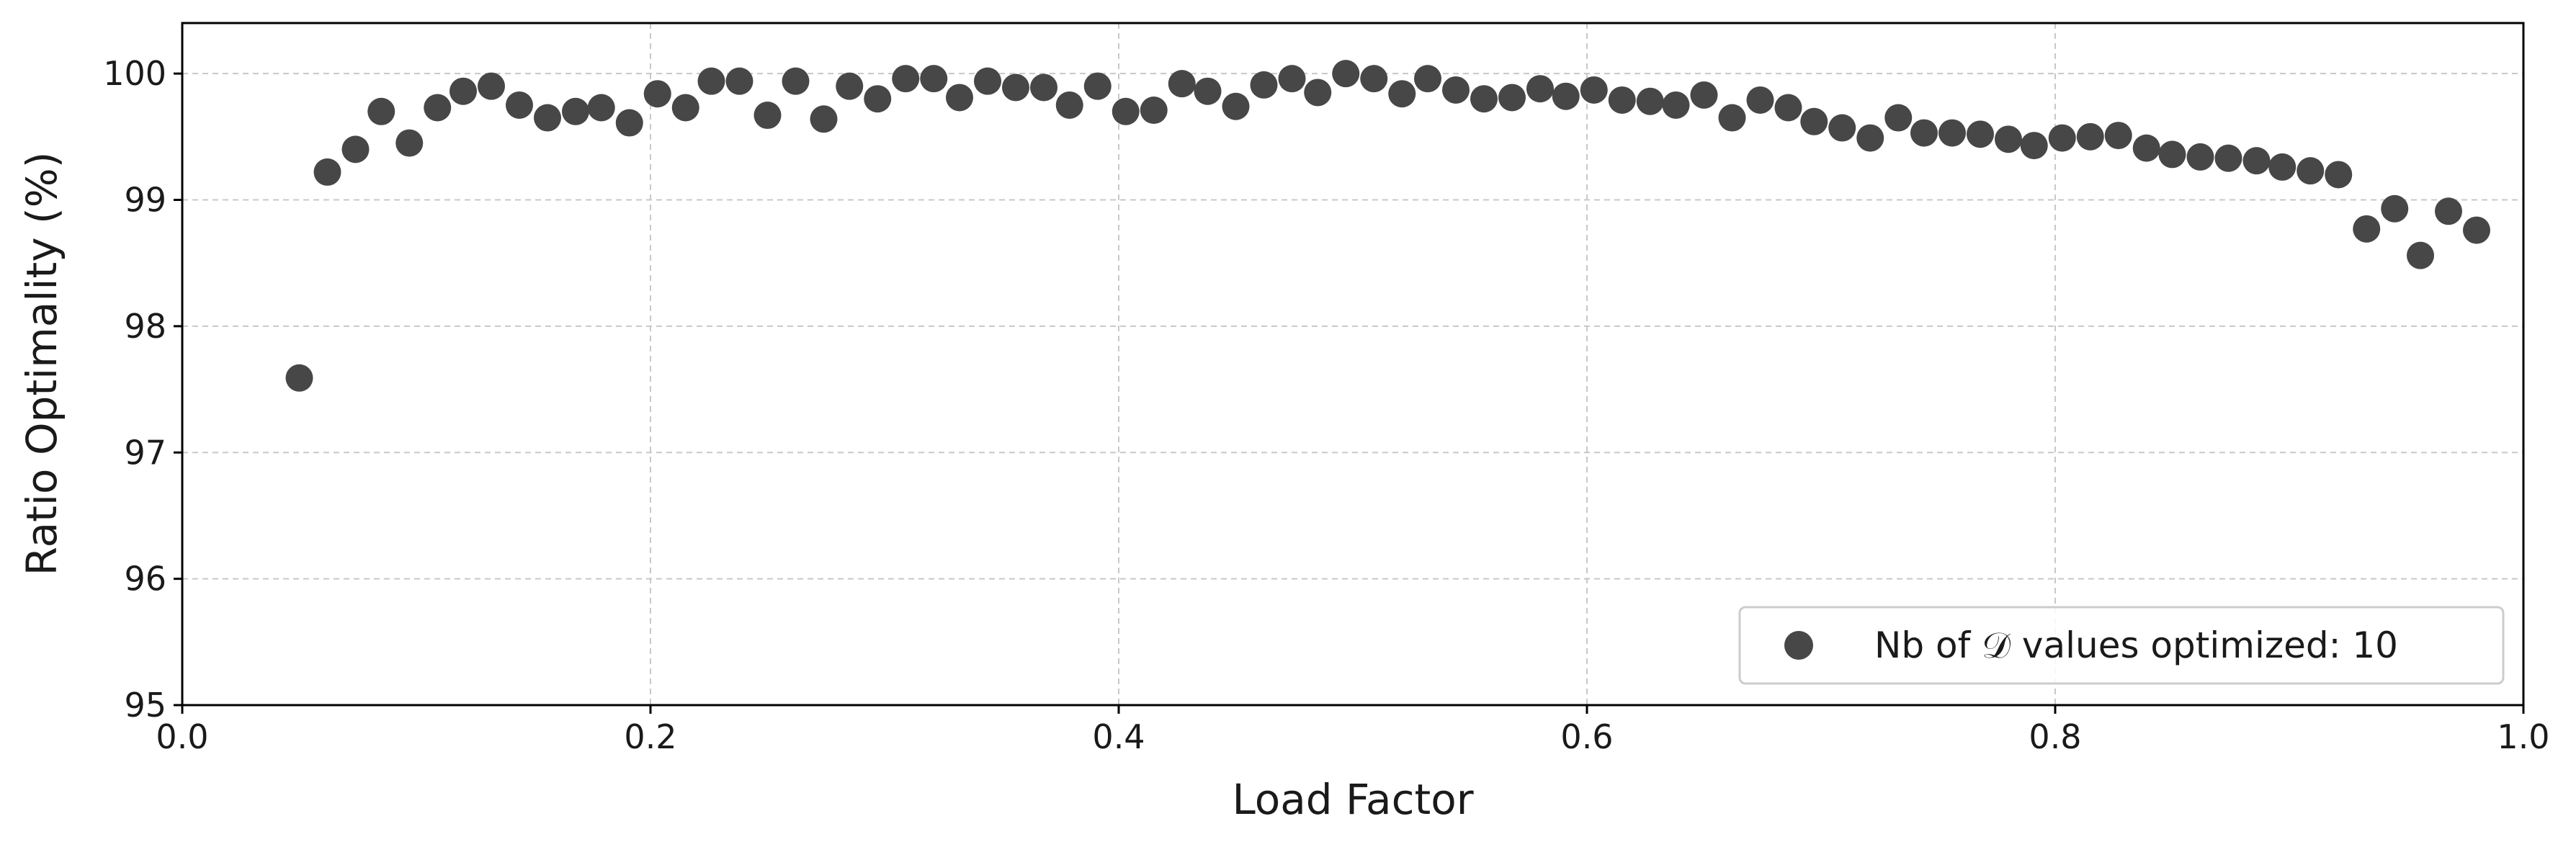 Image resolution: width=2576 pixels, height=847 pixels. I want to click on y-axis-ticks: 95 96 97 98 99 100, so click(142, 389).